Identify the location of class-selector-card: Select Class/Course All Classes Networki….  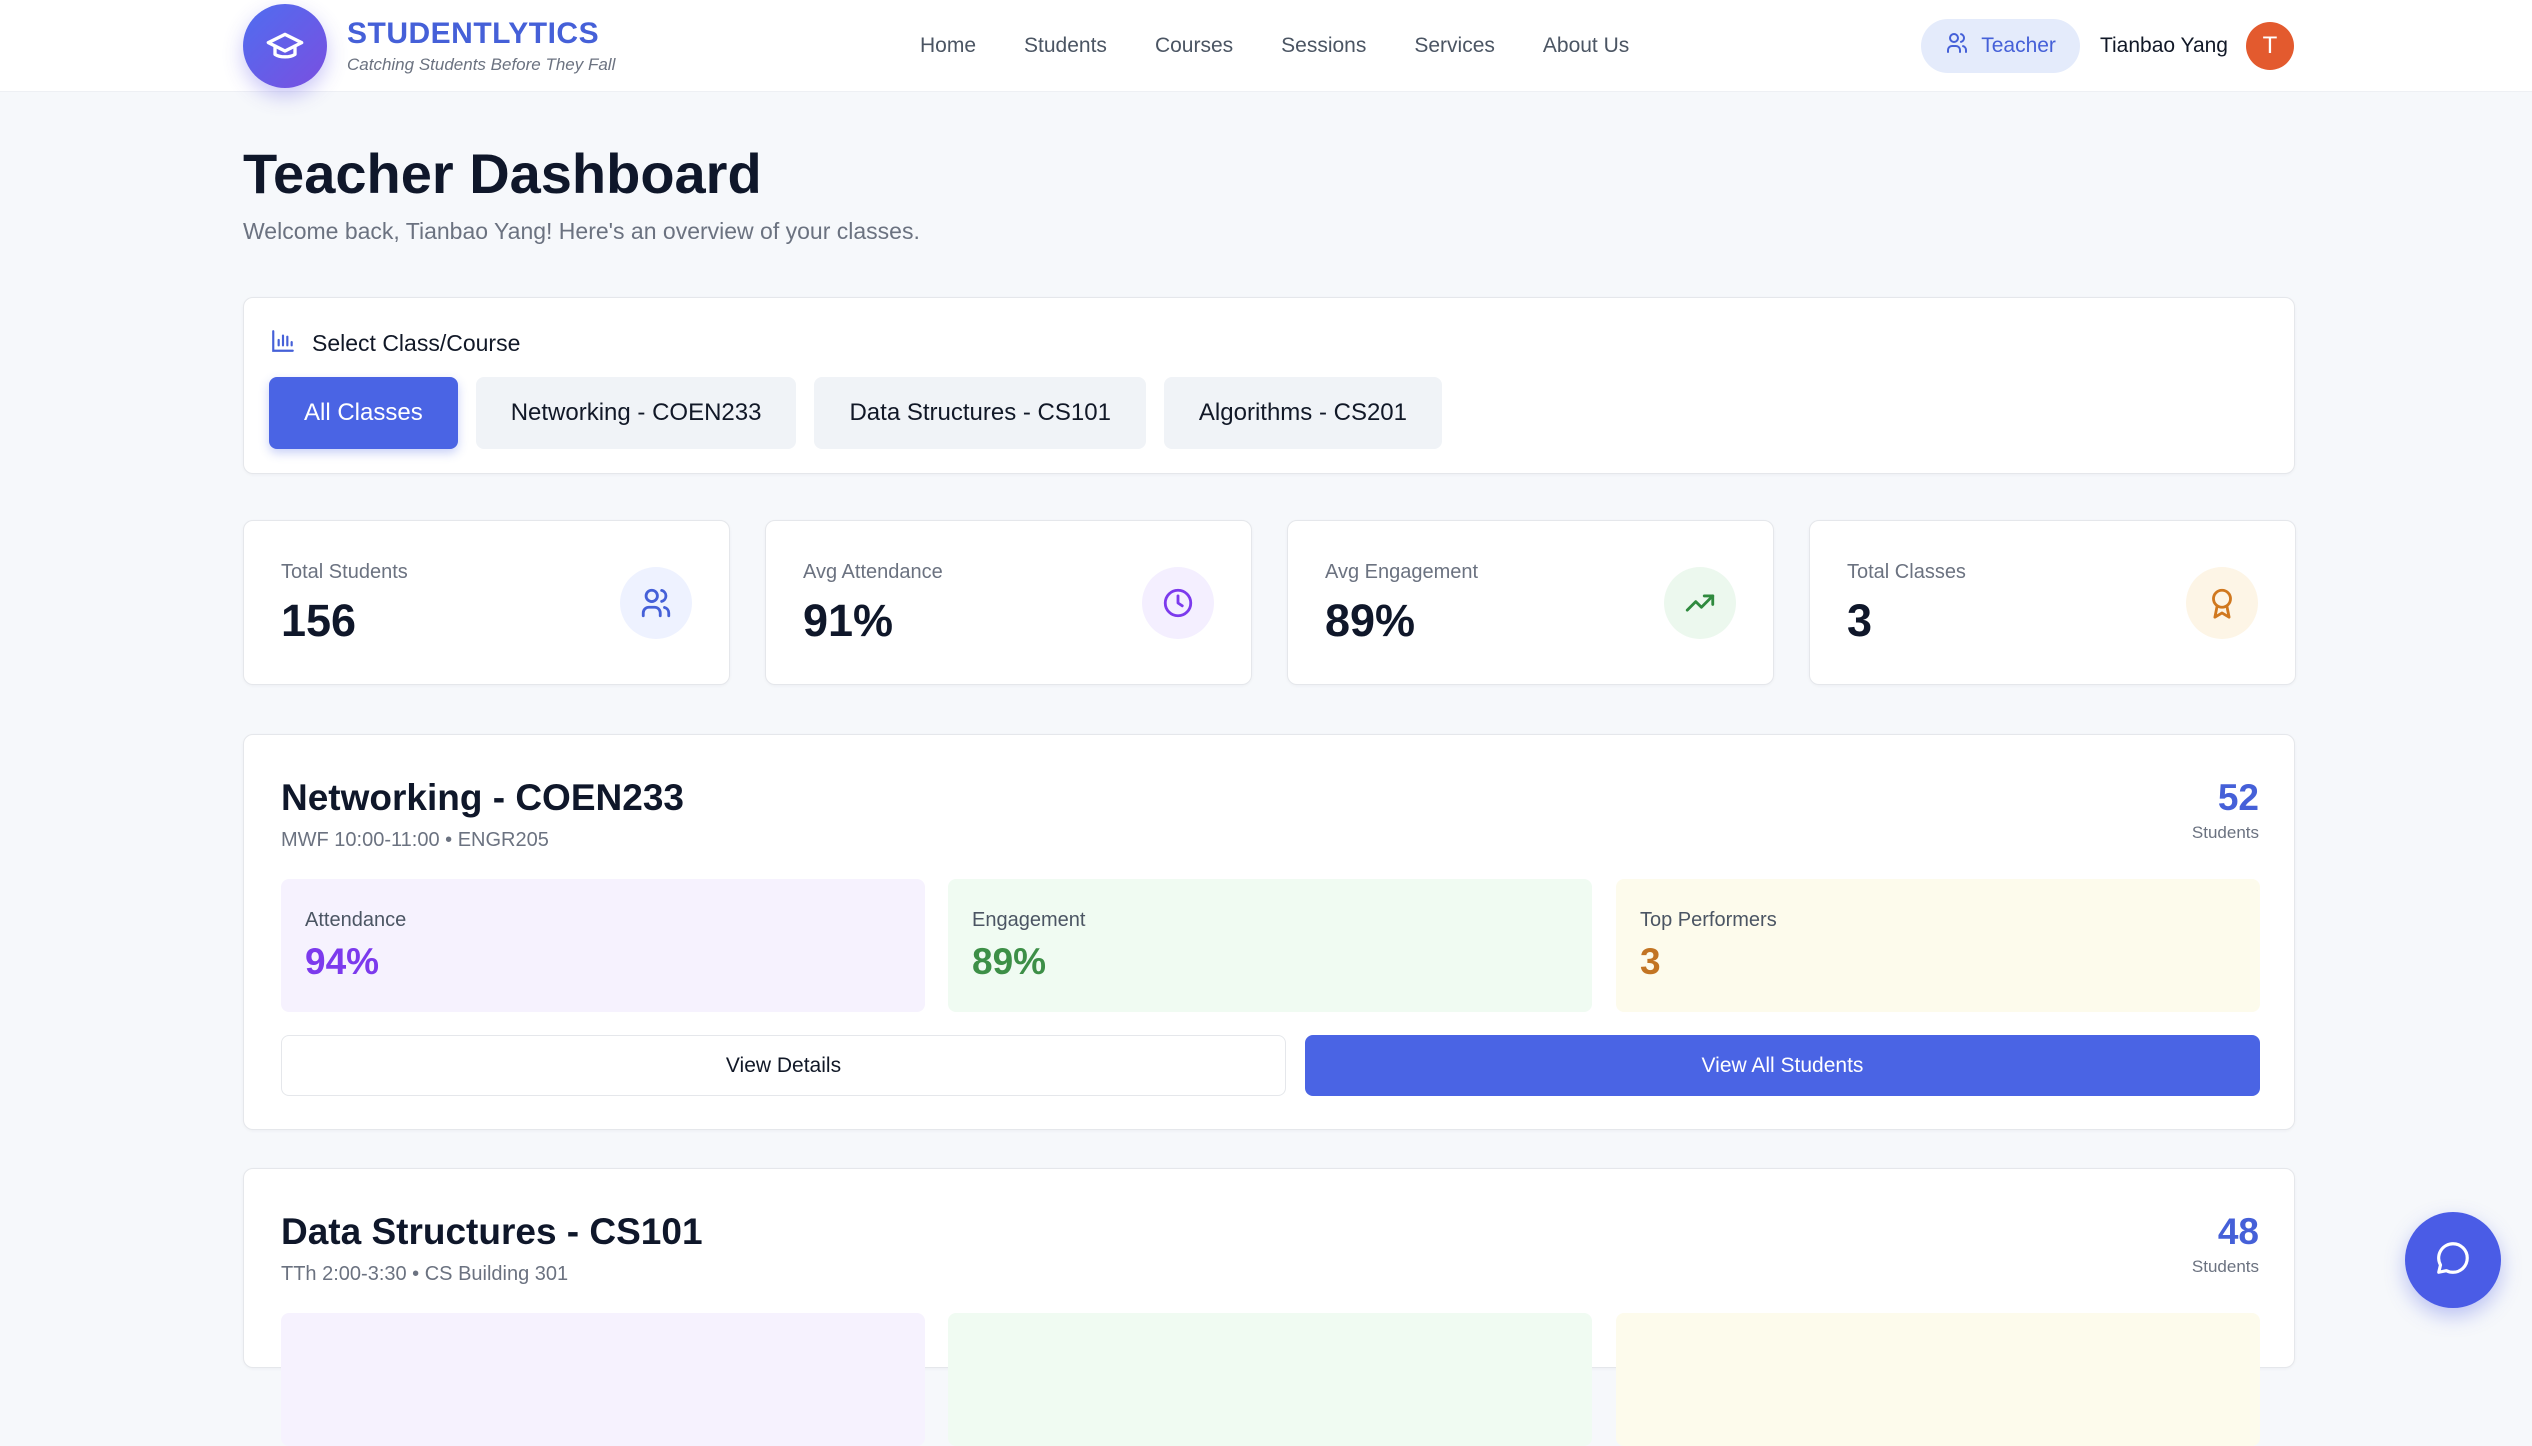
(1269, 385).